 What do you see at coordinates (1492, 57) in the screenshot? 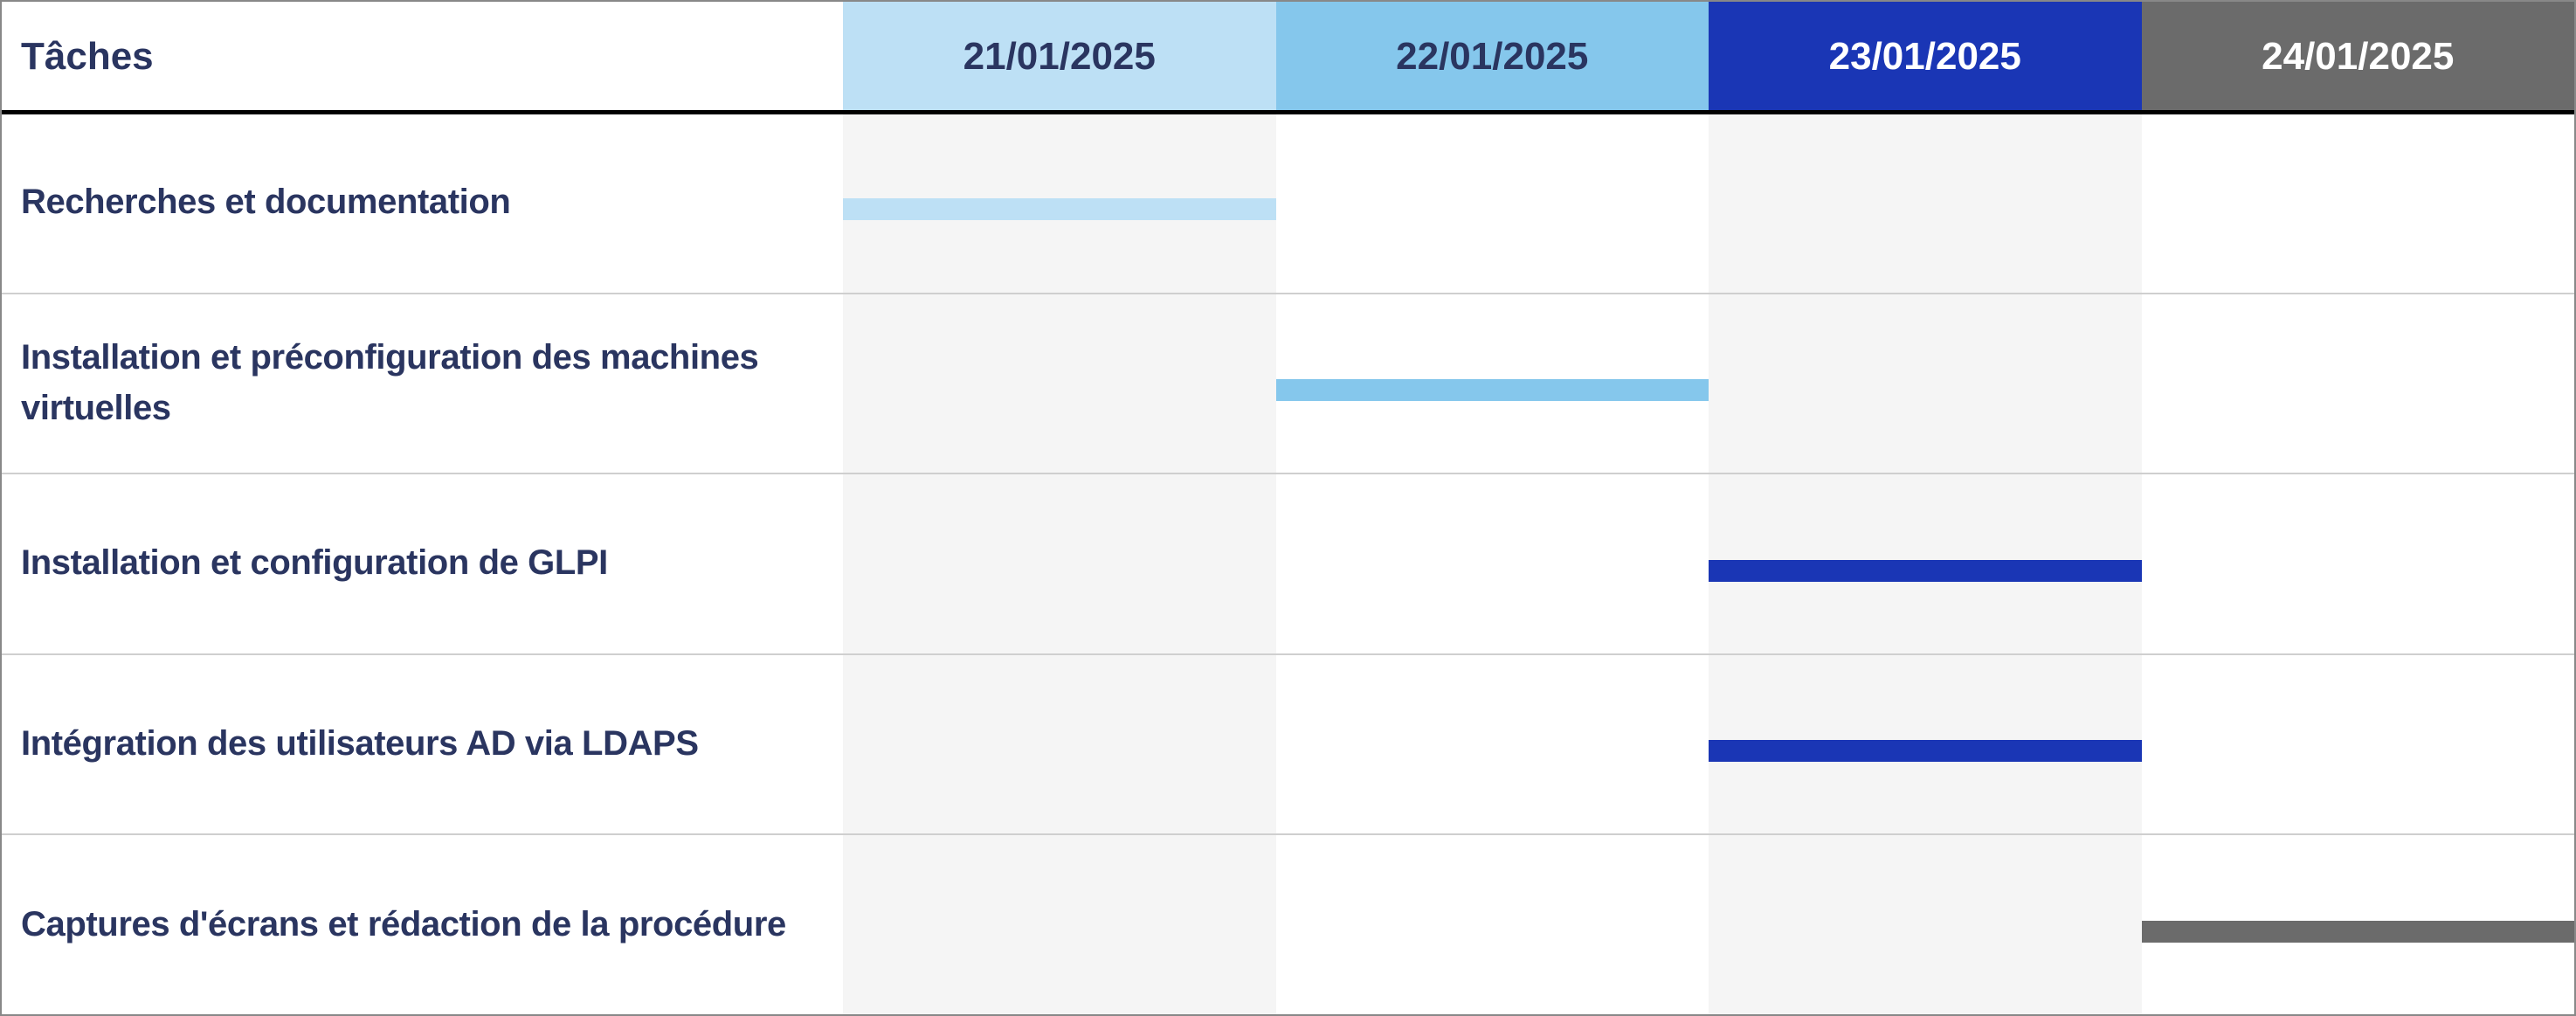
I see `date-header: 22/01/2025` at bounding box center [1492, 57].